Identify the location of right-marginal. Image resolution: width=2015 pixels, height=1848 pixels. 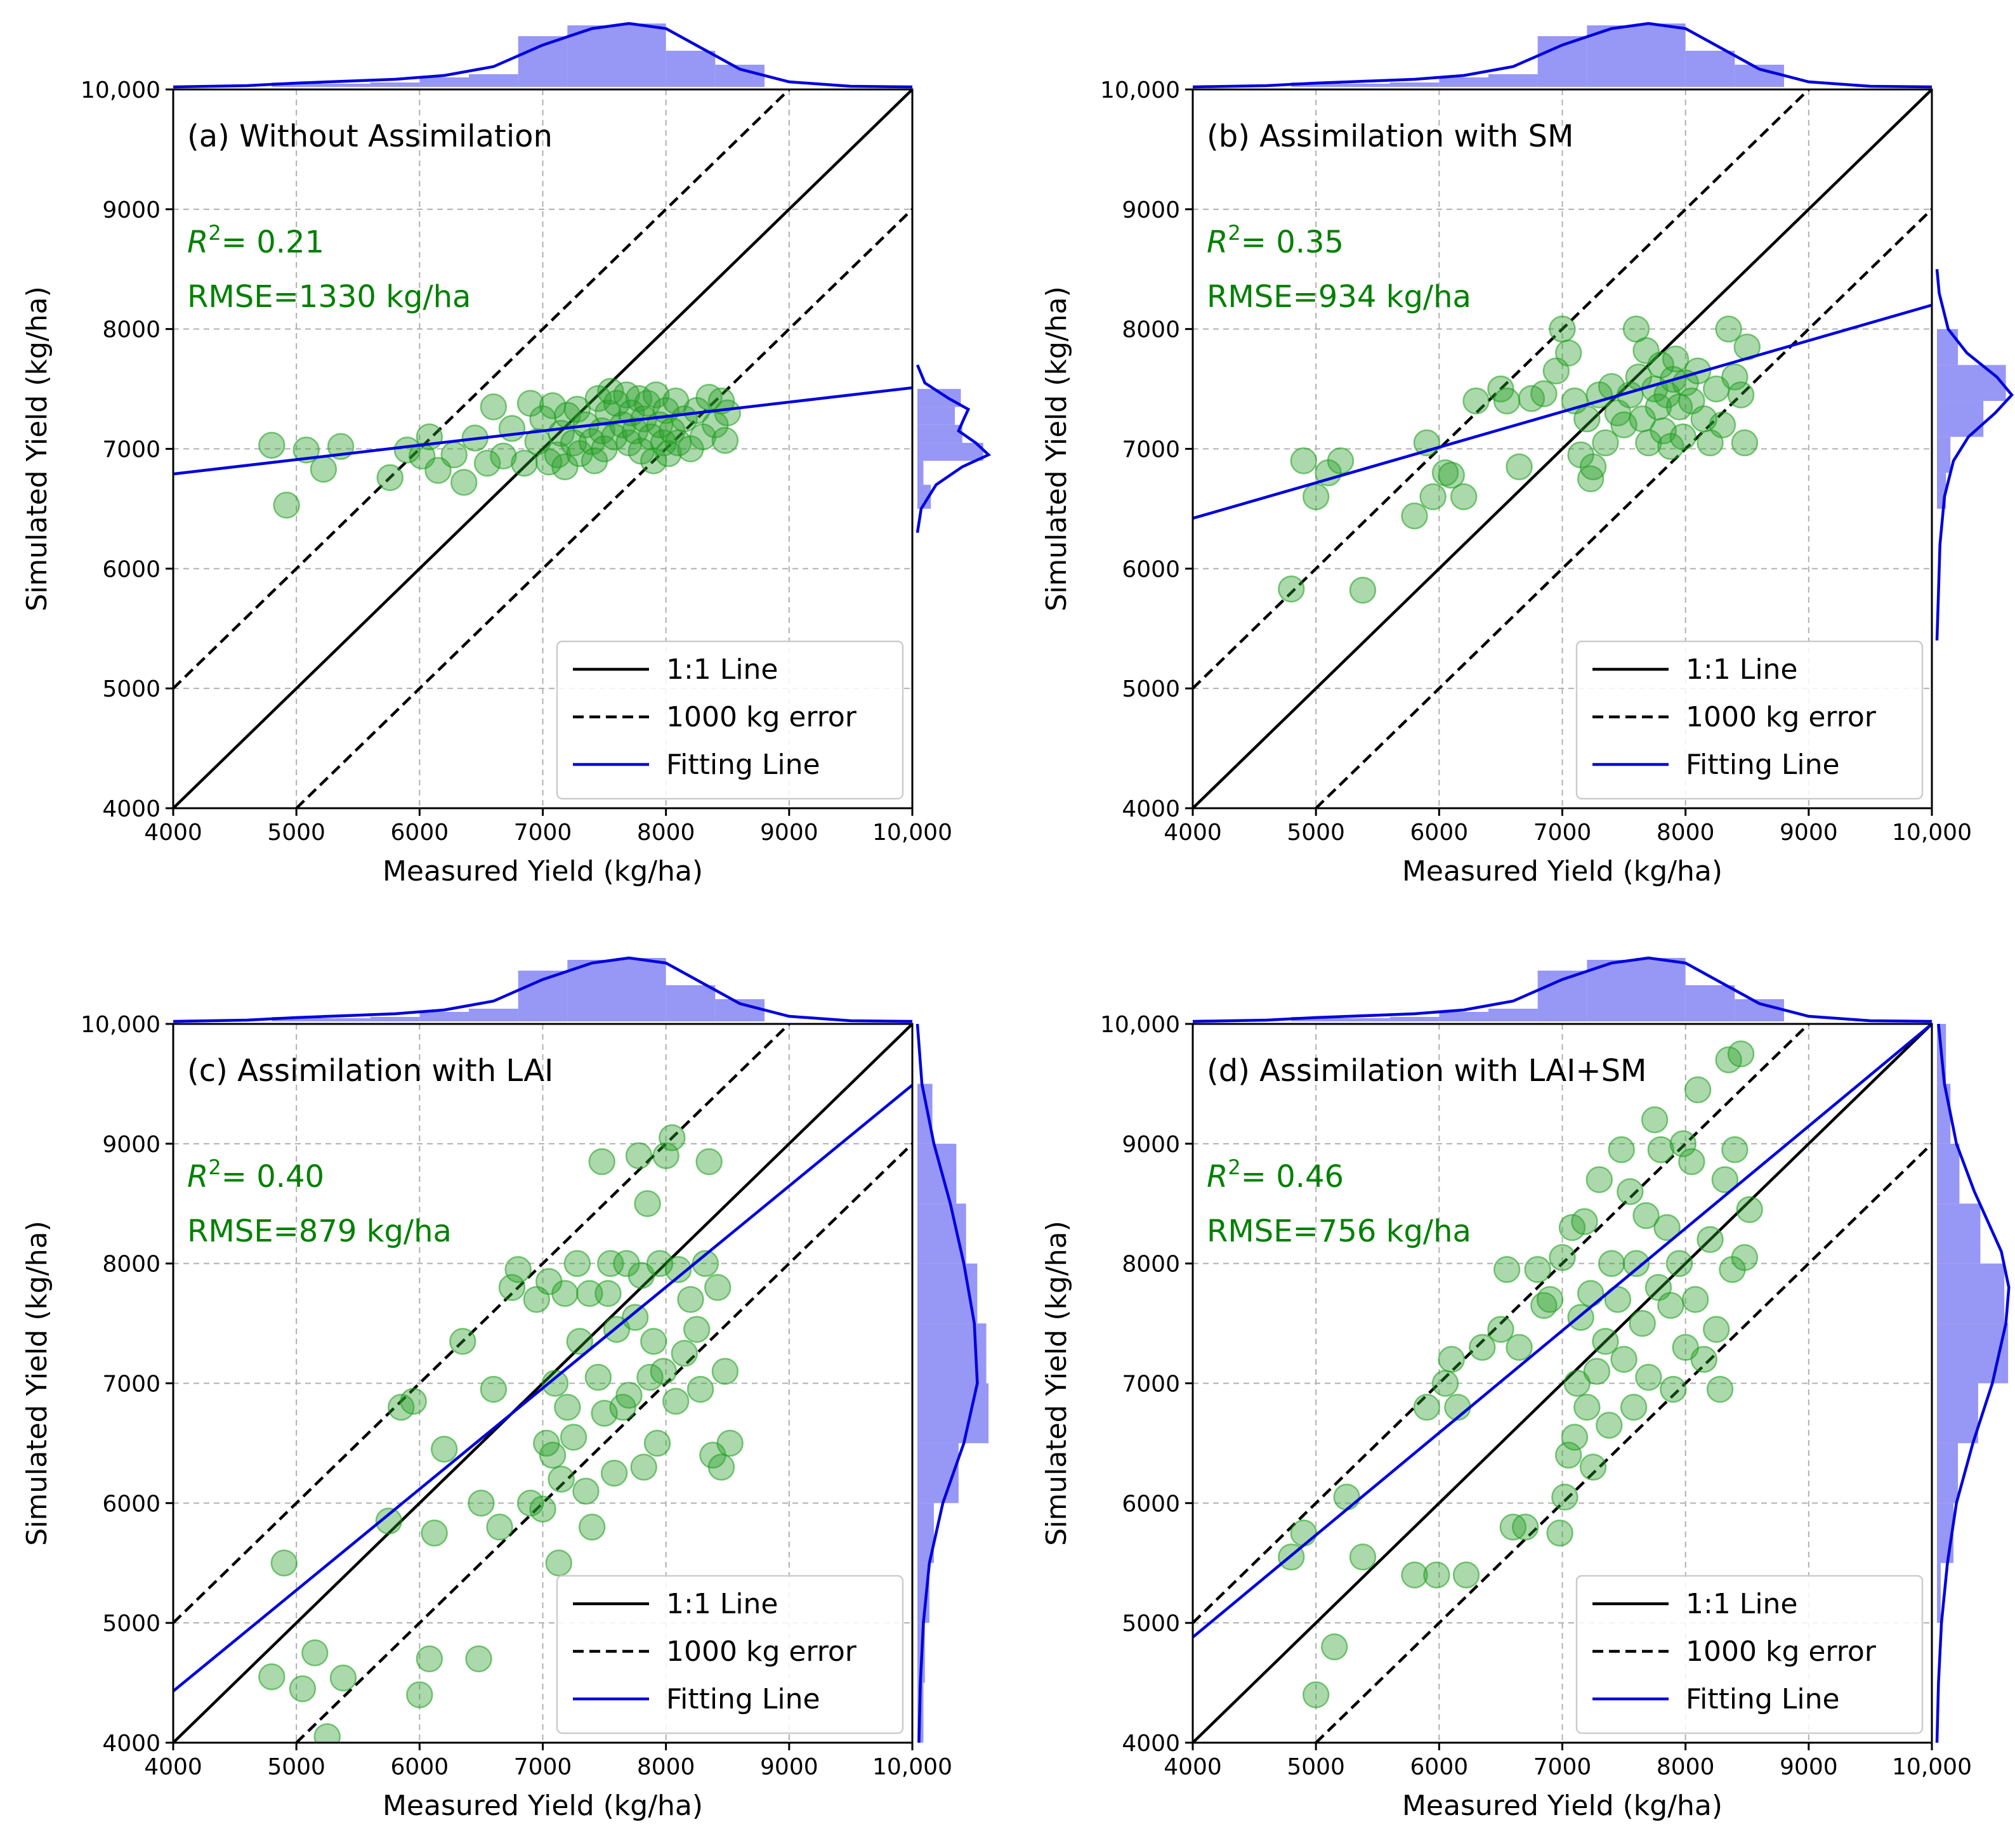
(954, 449).